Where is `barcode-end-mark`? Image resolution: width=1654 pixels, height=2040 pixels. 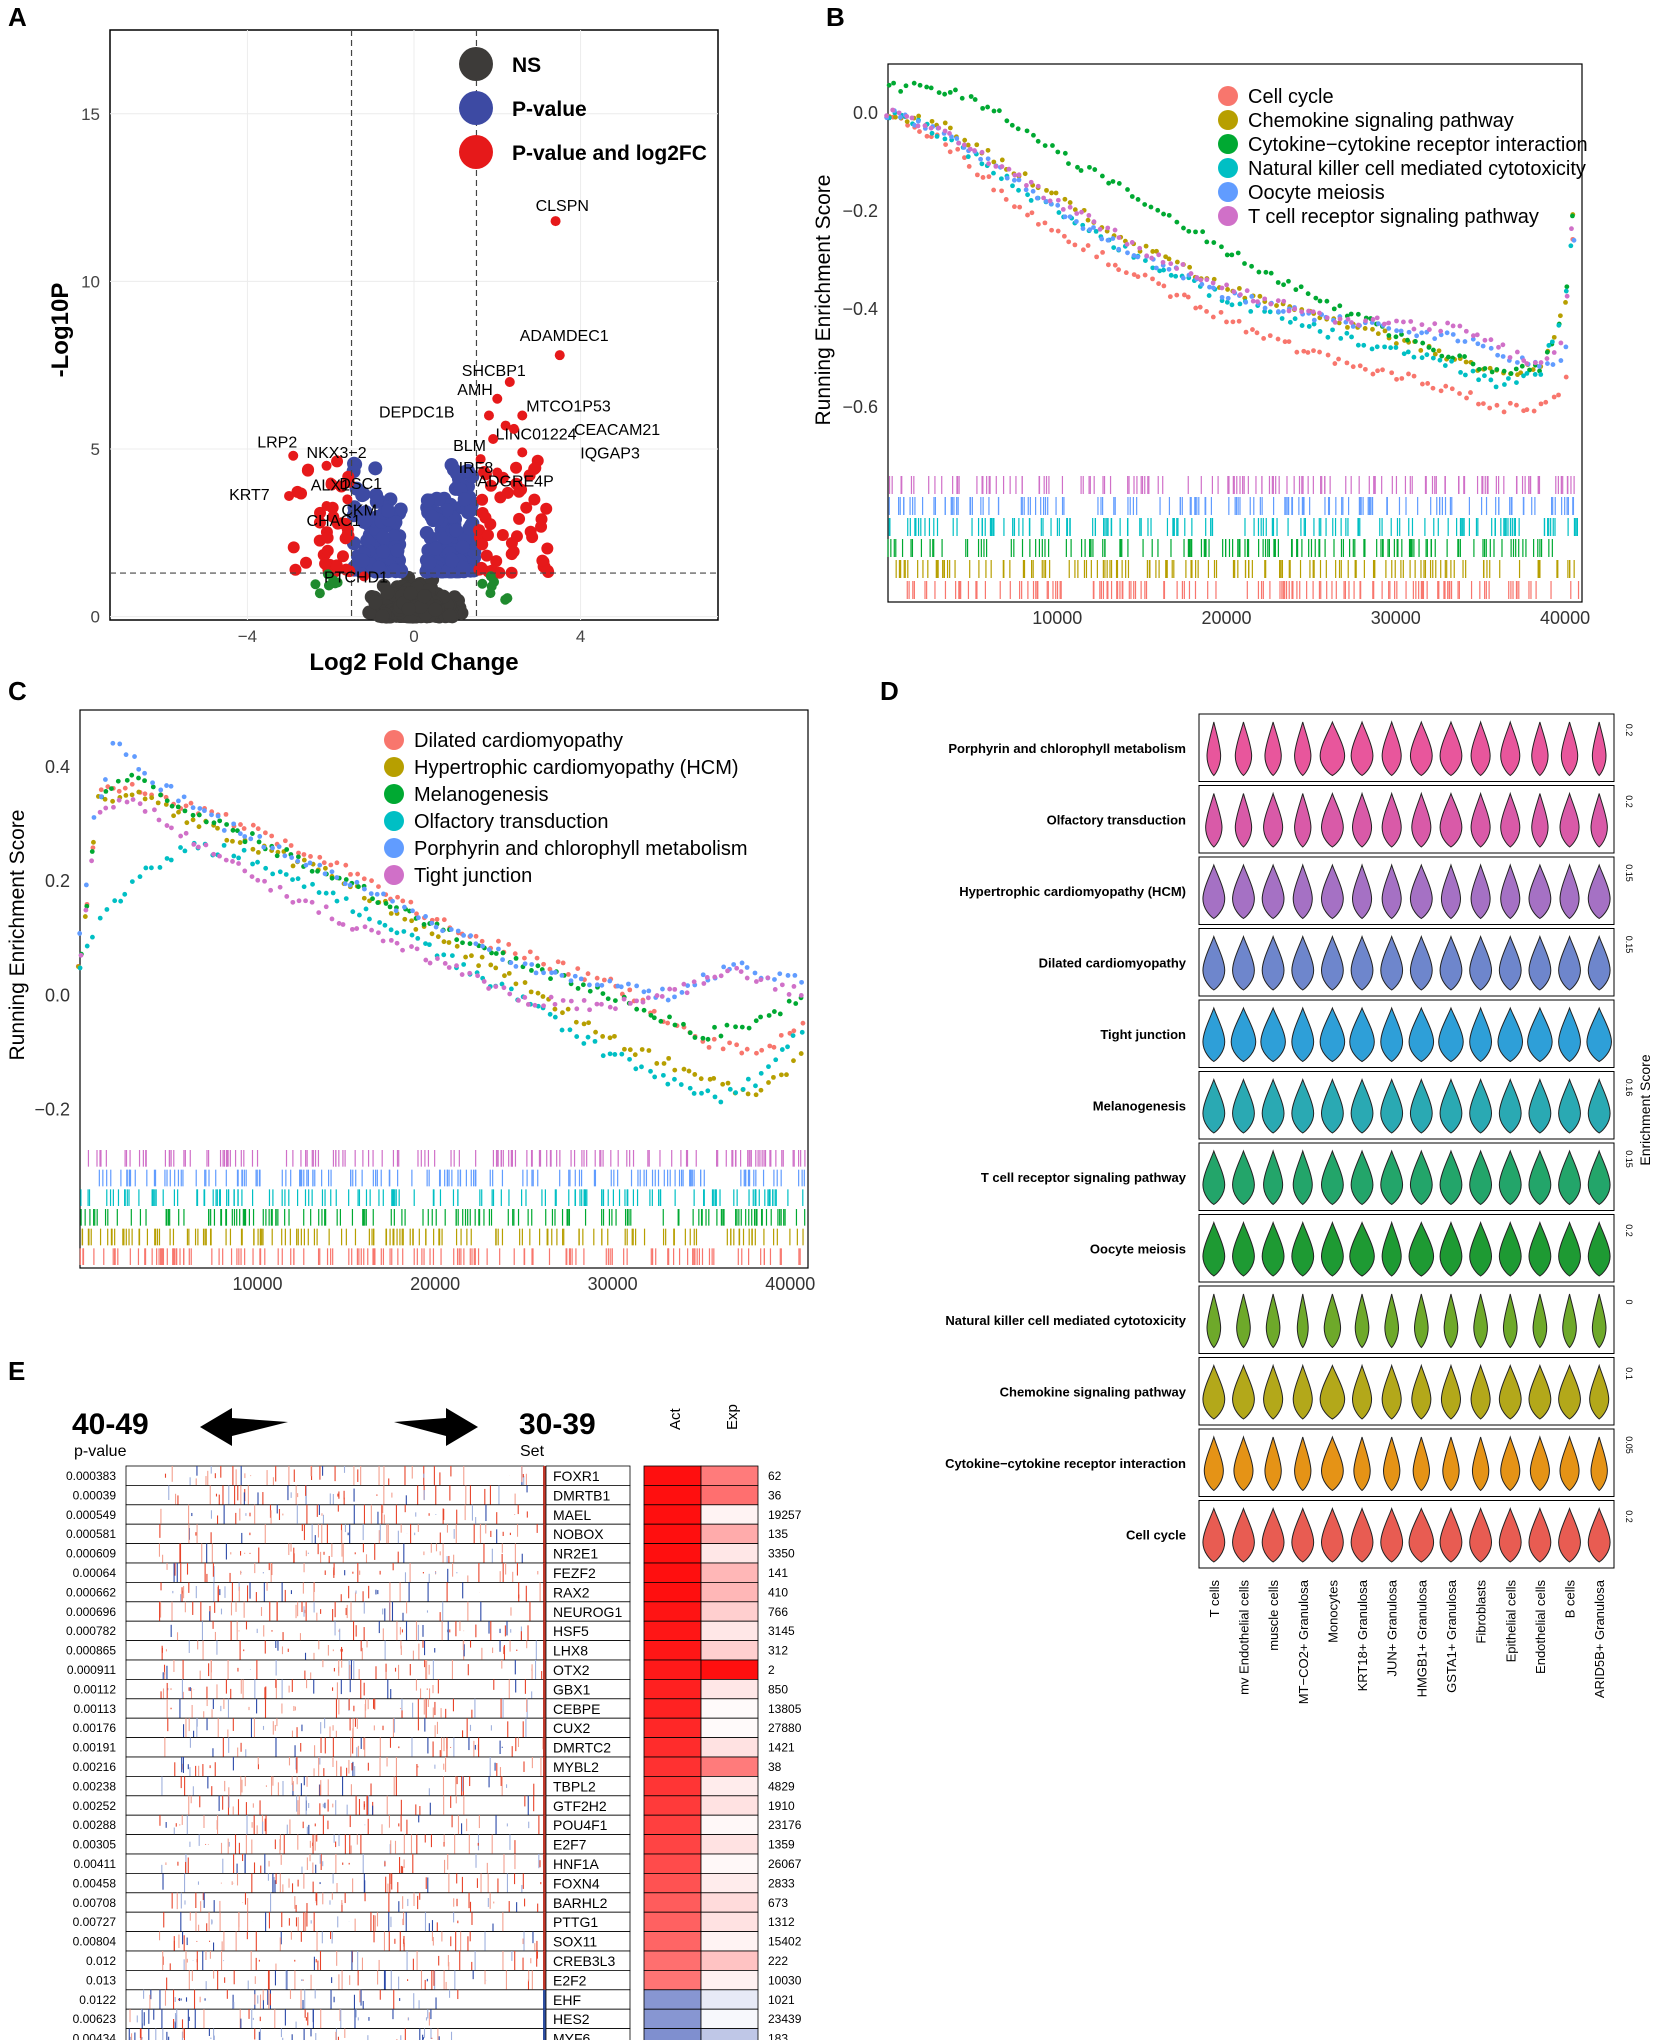
barcode-end-mark is located at coordinates (544, 1631).